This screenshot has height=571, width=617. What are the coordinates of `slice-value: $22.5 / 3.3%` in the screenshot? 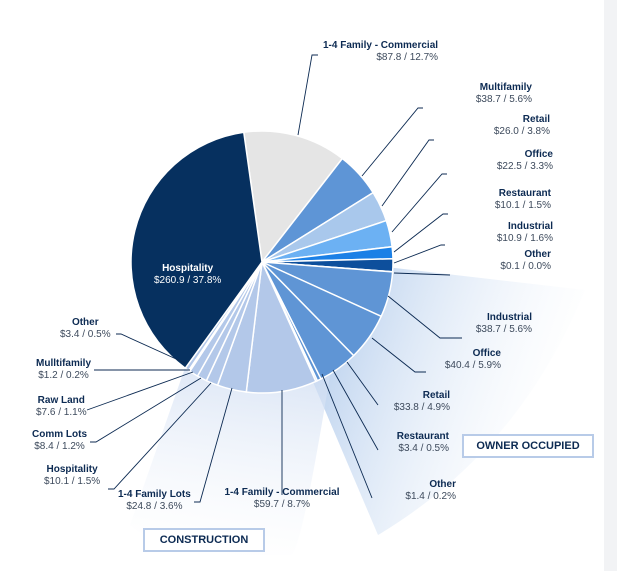 It's located at (524, 166).